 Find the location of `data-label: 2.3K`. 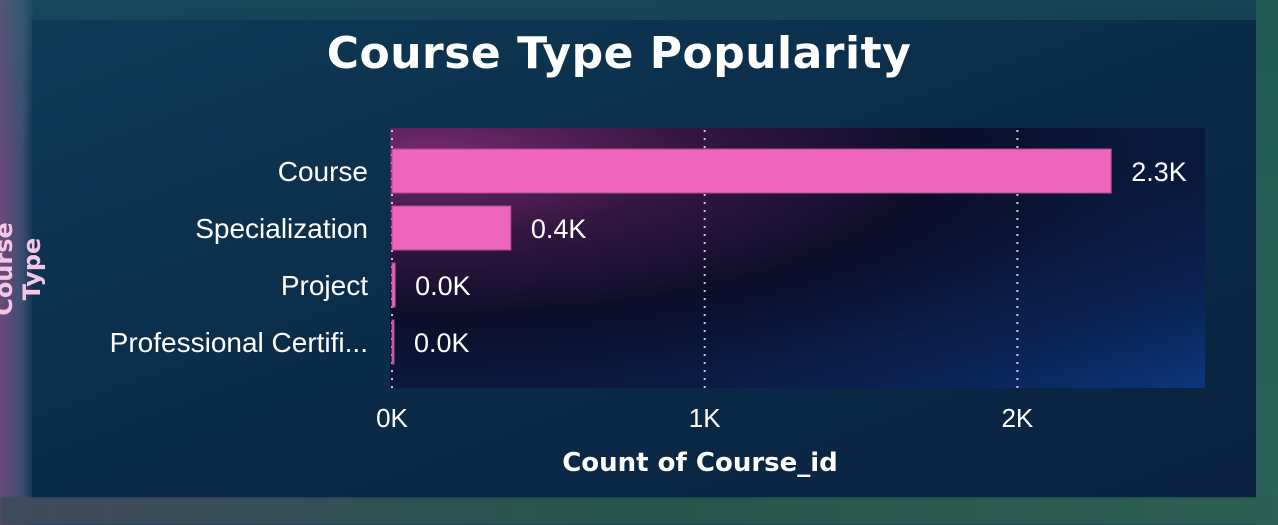

data-label: 2.3K is located at coordinates (1159, 172).